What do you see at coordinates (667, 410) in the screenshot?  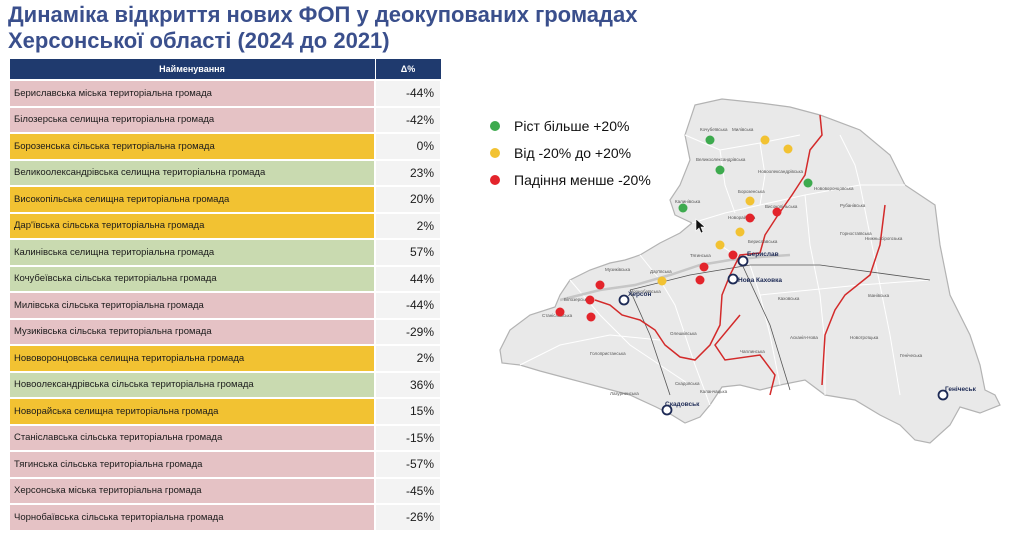 I see `city-marker-skadovsk` at bounding box center [667, 410].